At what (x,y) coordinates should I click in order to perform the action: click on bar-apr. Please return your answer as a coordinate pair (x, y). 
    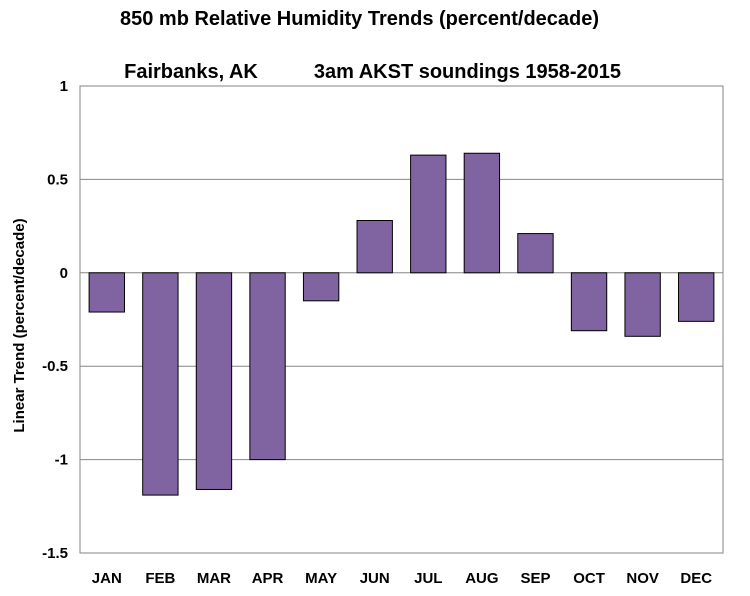
    Looking at the image, I should click on (267, 366).